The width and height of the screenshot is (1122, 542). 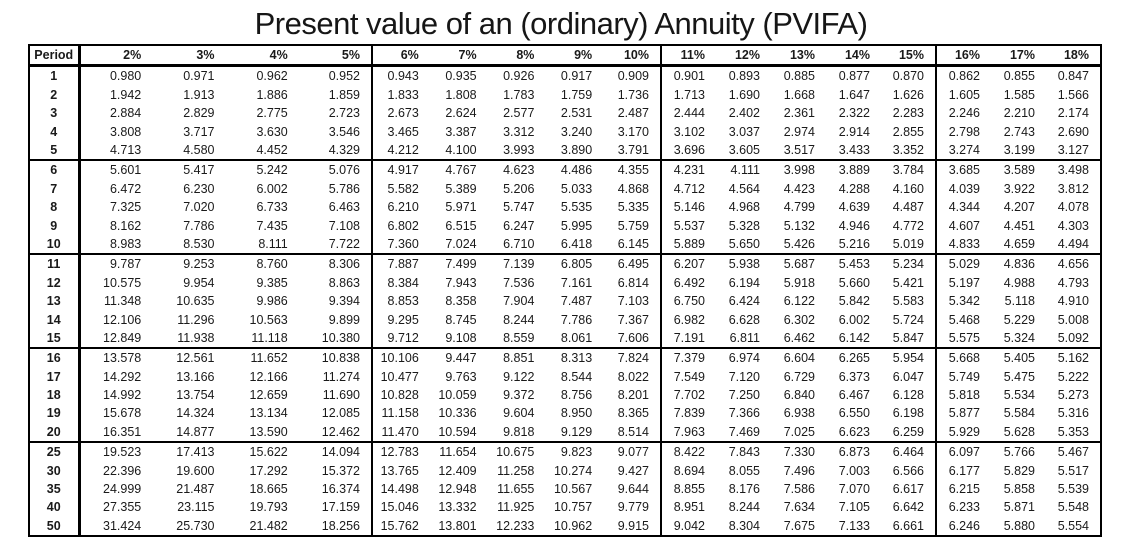 What do you see at coordinates (576, 282) in the screenshot?
I see `value-cell: 7.161` at bounding box center [576, 282].